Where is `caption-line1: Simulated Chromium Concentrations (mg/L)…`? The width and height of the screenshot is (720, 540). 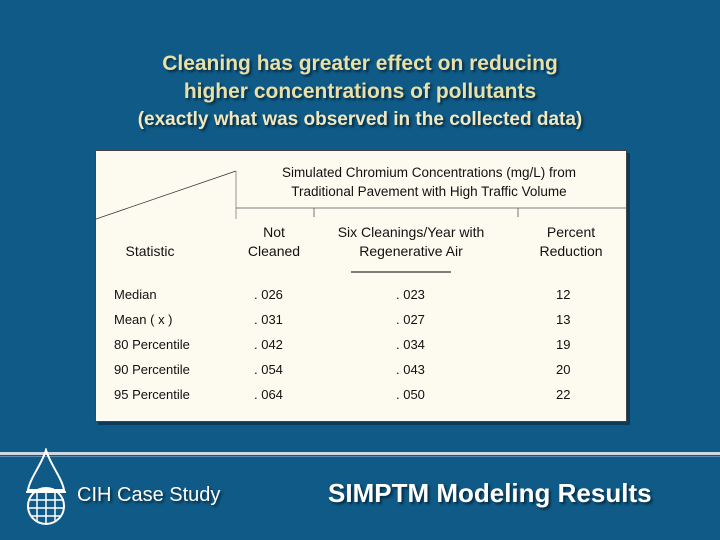
caption-line1: Simulated Chromium Concentrations (mg/L)… is located at coordinates (429, 172).